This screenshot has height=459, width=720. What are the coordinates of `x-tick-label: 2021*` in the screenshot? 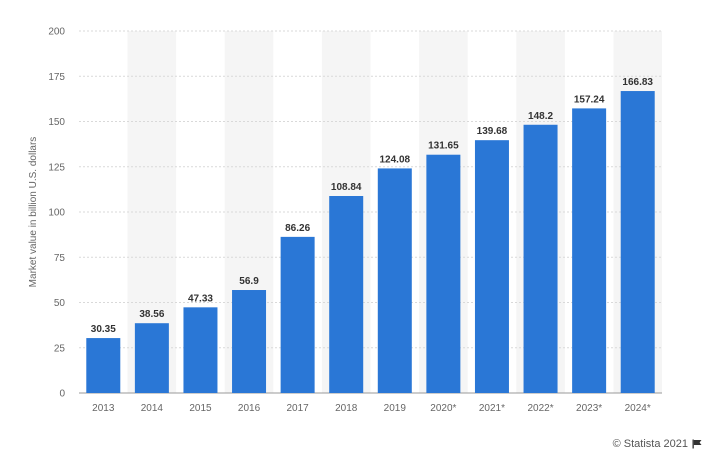 It's located at (492, 408).